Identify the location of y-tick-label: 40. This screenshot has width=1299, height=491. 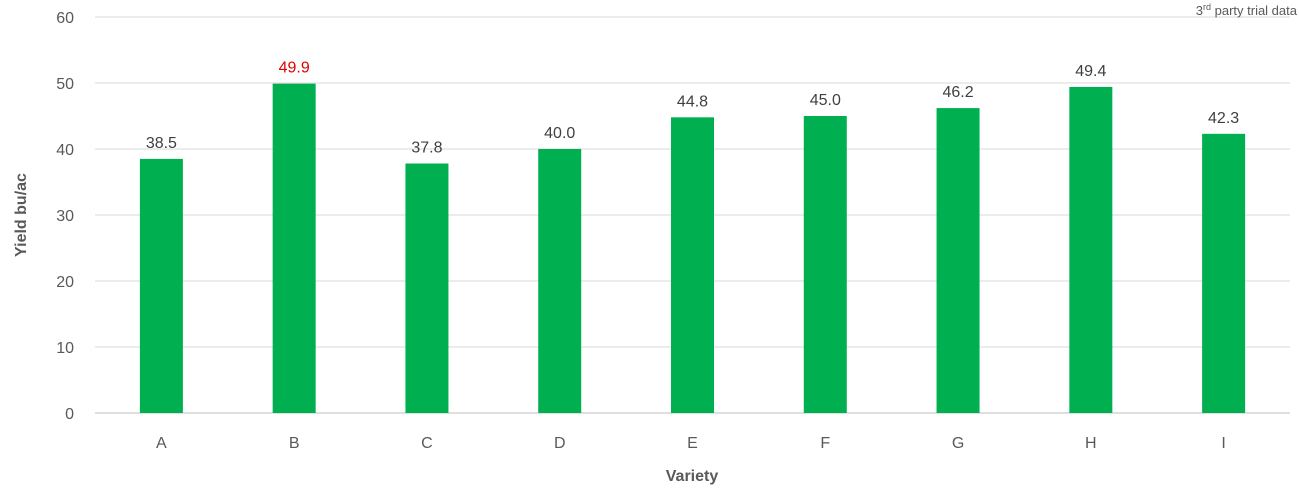
(65, 150).